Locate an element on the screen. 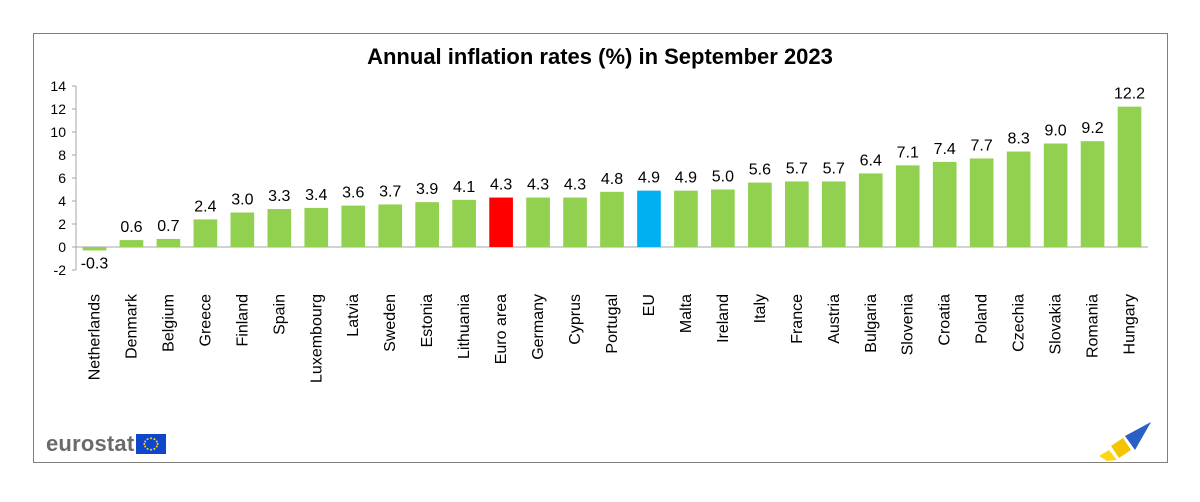 This screenshot has width=1200, height=502. bar-belgium is located at coordinates (168, 242).